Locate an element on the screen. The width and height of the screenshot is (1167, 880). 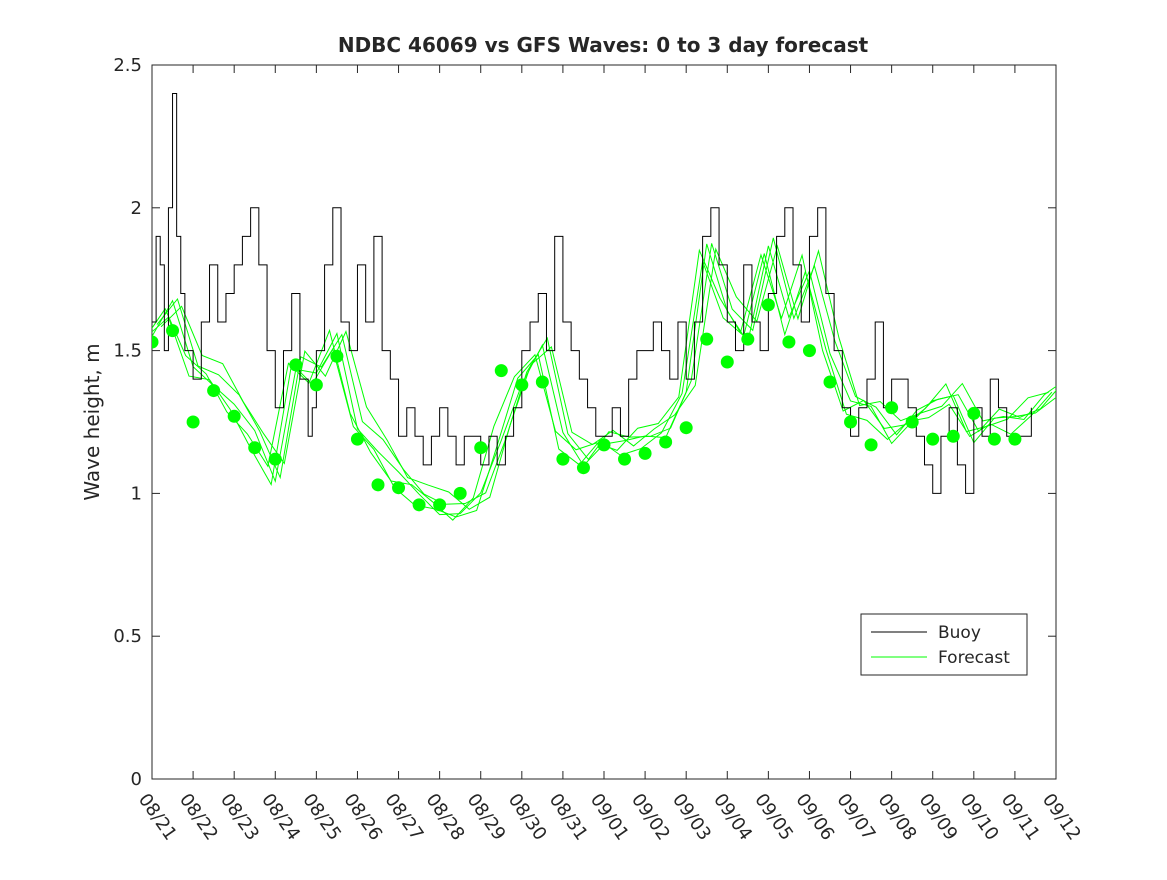
legend-forecast-label: Forecast is located at coordinates (974, 658).